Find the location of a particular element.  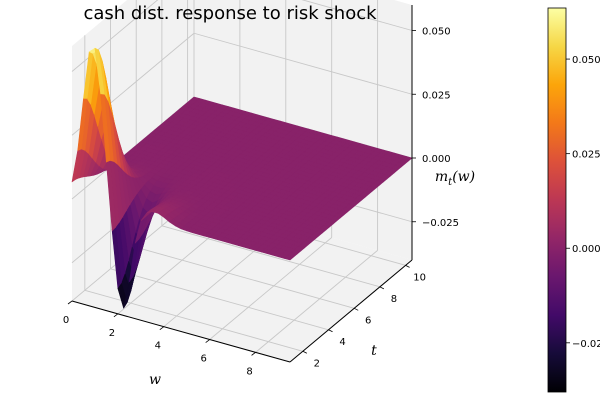

y-tick-label: 6 is located at coordinates (368, 320).